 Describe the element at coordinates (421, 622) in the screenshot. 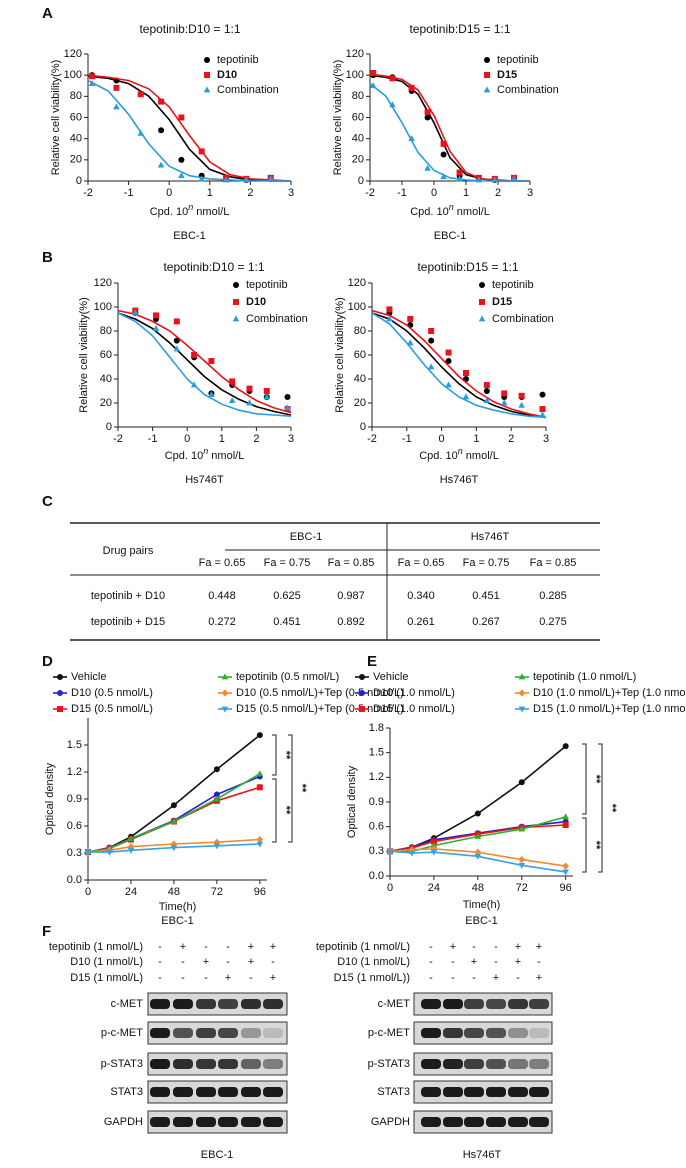

I see `table-cell: 0.261` at that location.